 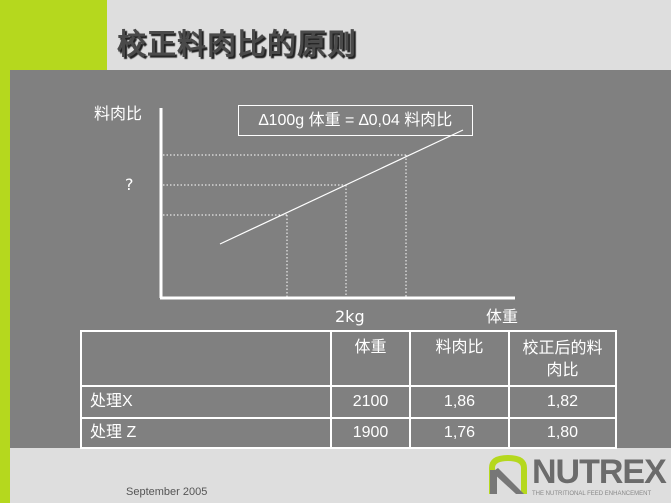 I want to click on y-axis-label: 料肉比, so click(x=118, y=113).